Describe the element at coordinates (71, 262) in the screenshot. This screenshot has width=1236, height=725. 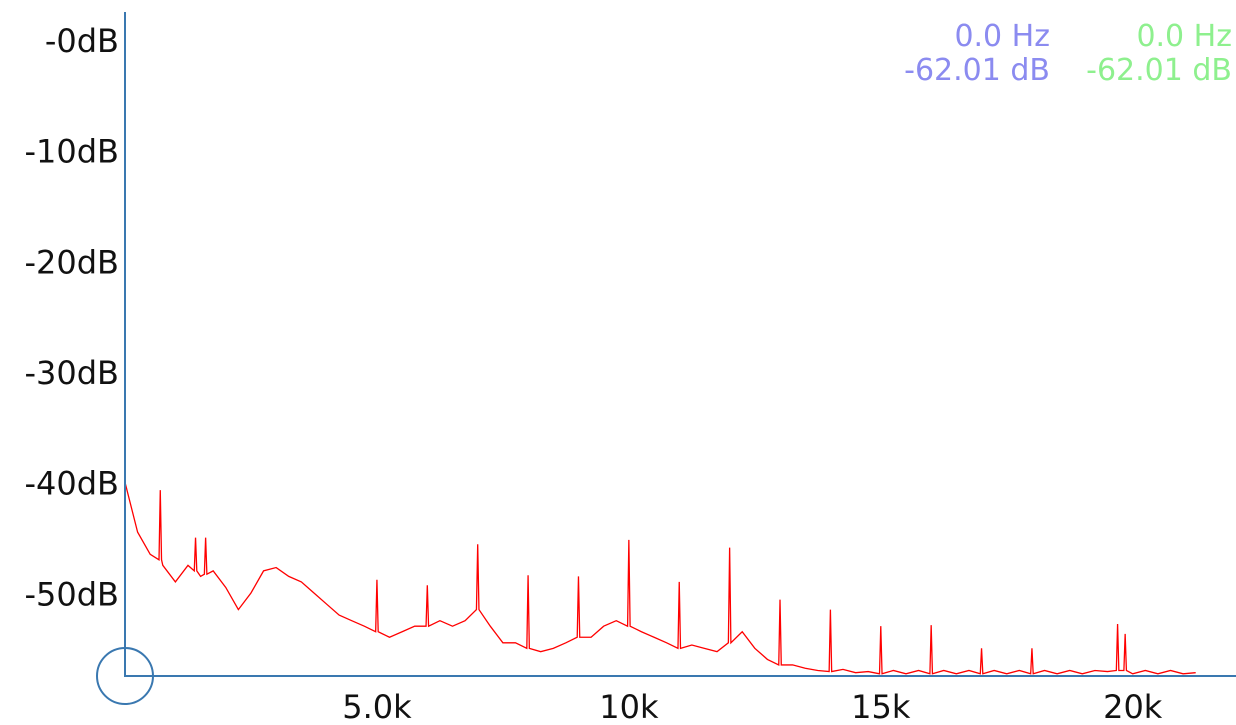
I see `y-tick-label: -20dB` at that location.